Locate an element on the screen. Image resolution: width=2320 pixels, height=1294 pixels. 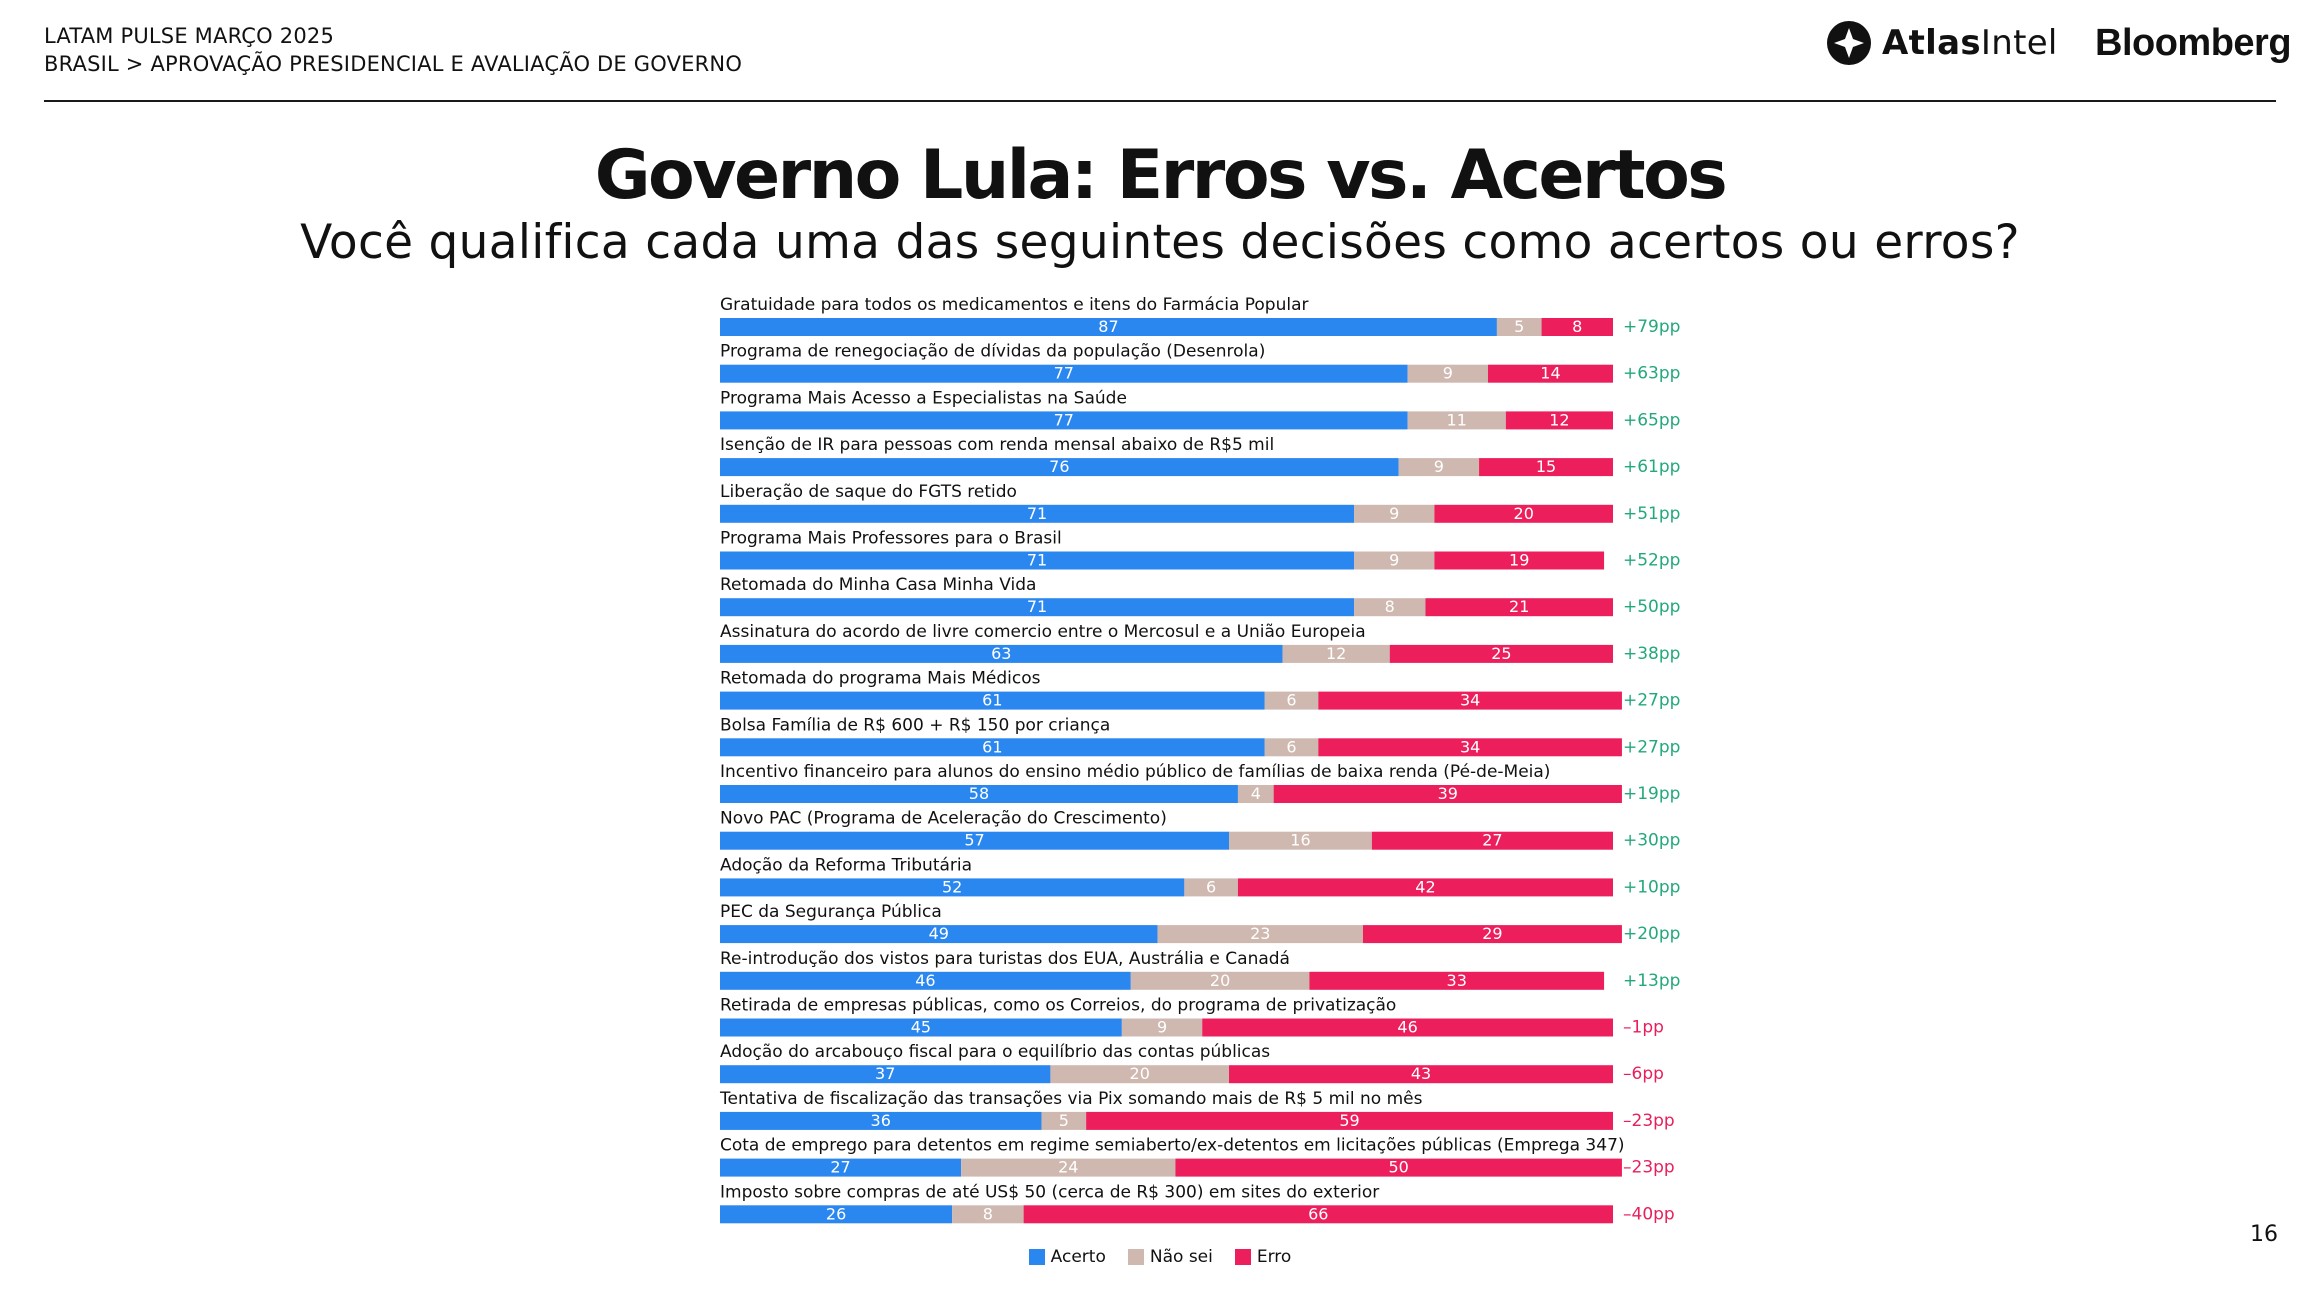
bar-category-label: Liberação de saque do FGTS retido is located at coordinates (868, 492).